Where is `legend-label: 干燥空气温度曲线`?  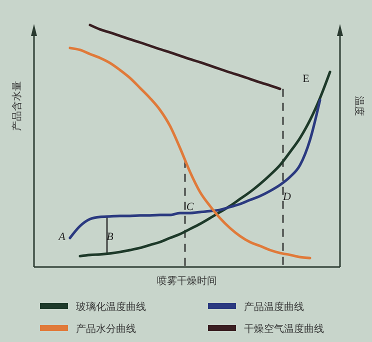
legend-label: 干燥空气温度曲线 is located at coordinates (284, 329).